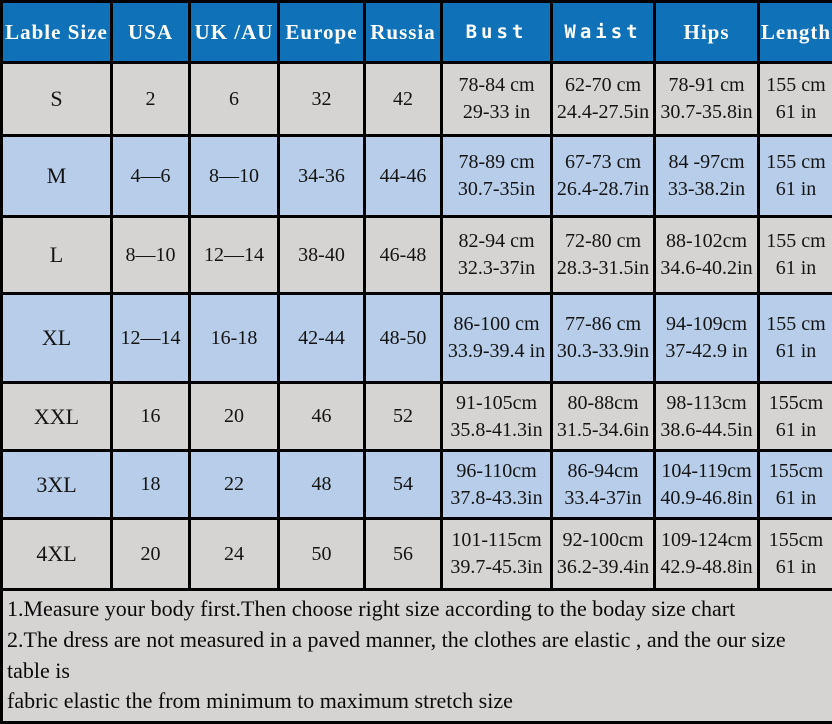  Describe the element at coordinates (496, 471) in the screenshot. I see `cell-line: 96-110cm` at that location.